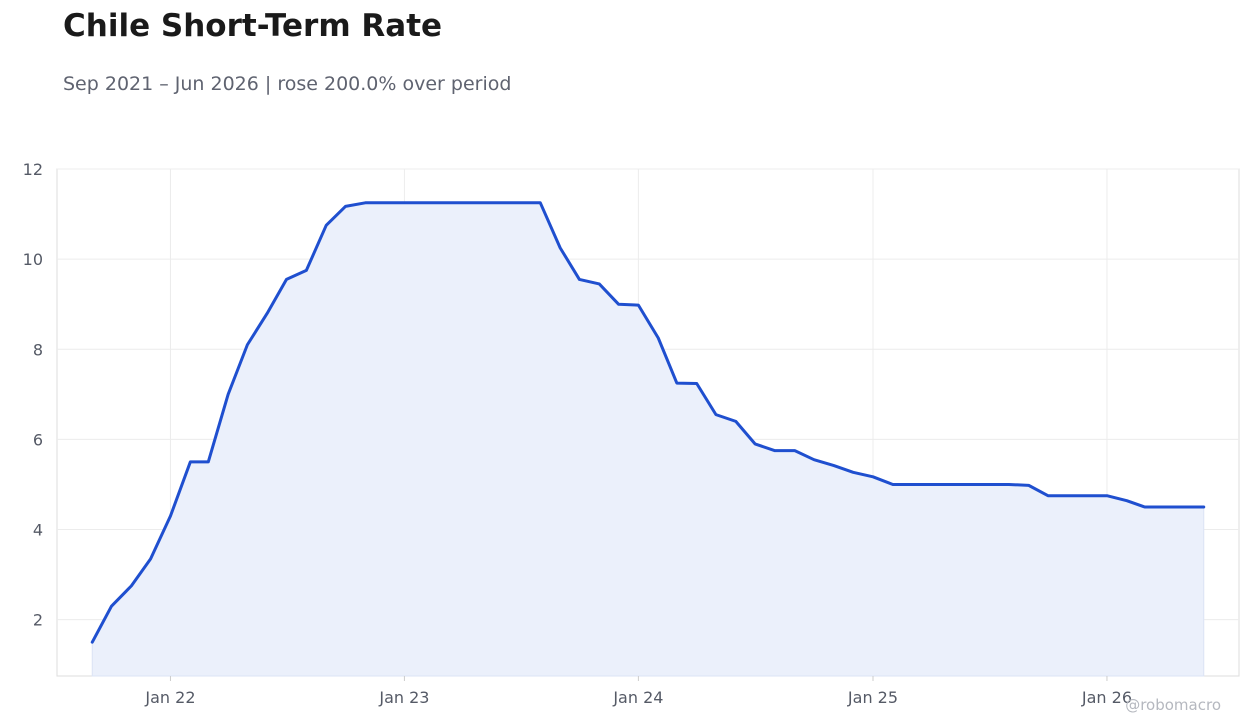 Image resolution: width=1260 pixels, height=728 pixels. Describe the element at coordinates (1173, 705) in the screenshot. I see `watermark: @robomacro` at that location.